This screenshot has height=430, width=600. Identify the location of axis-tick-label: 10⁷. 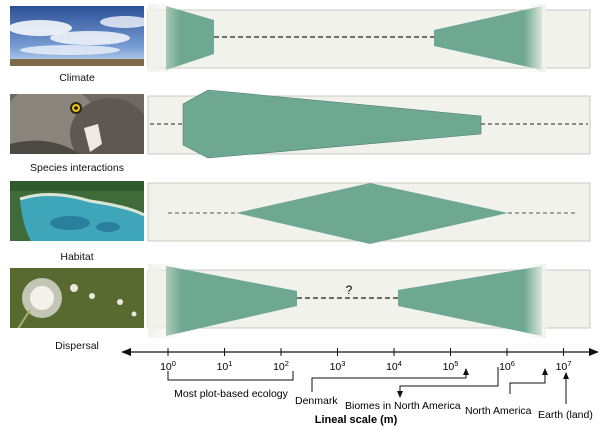
(564, 366).